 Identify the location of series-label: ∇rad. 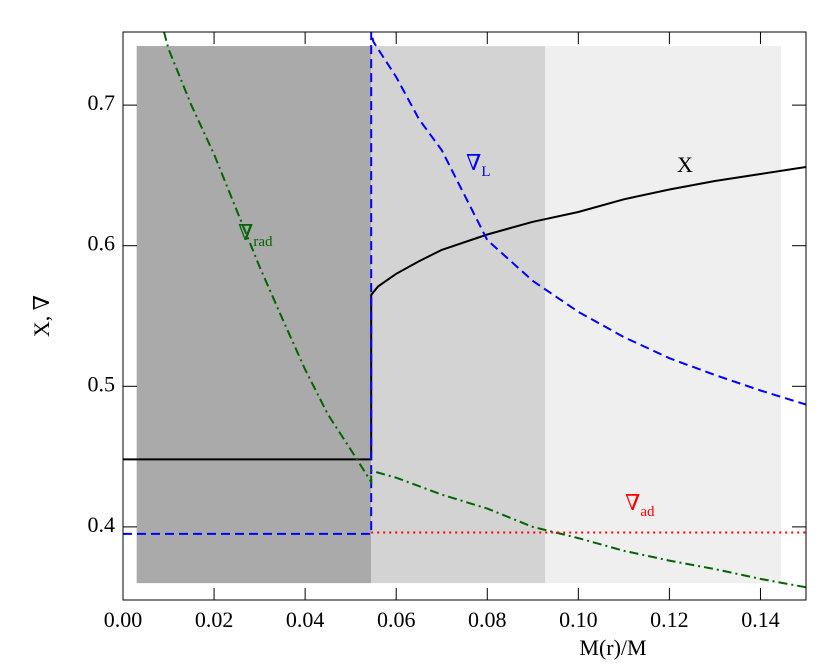
(255, 235).